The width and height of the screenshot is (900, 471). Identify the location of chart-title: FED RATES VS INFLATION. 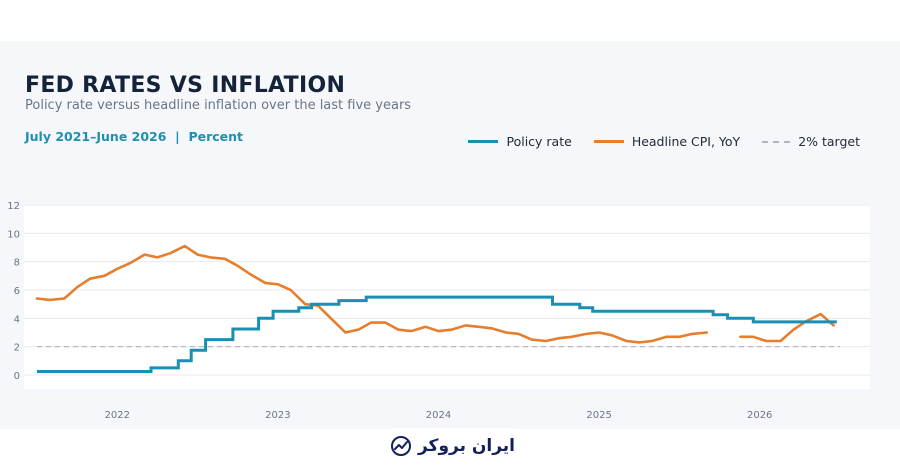
(185, 85).